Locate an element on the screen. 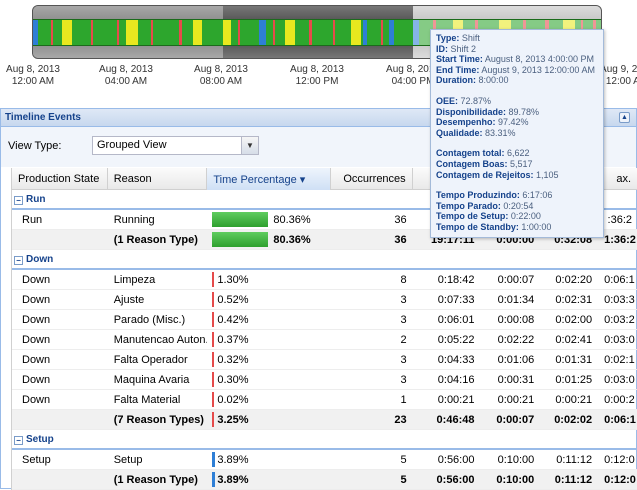 Image resolution: width=637 pixels, height=490 pixels. min-time-cell: 0:00:31 is located at coordinates (516, 380).